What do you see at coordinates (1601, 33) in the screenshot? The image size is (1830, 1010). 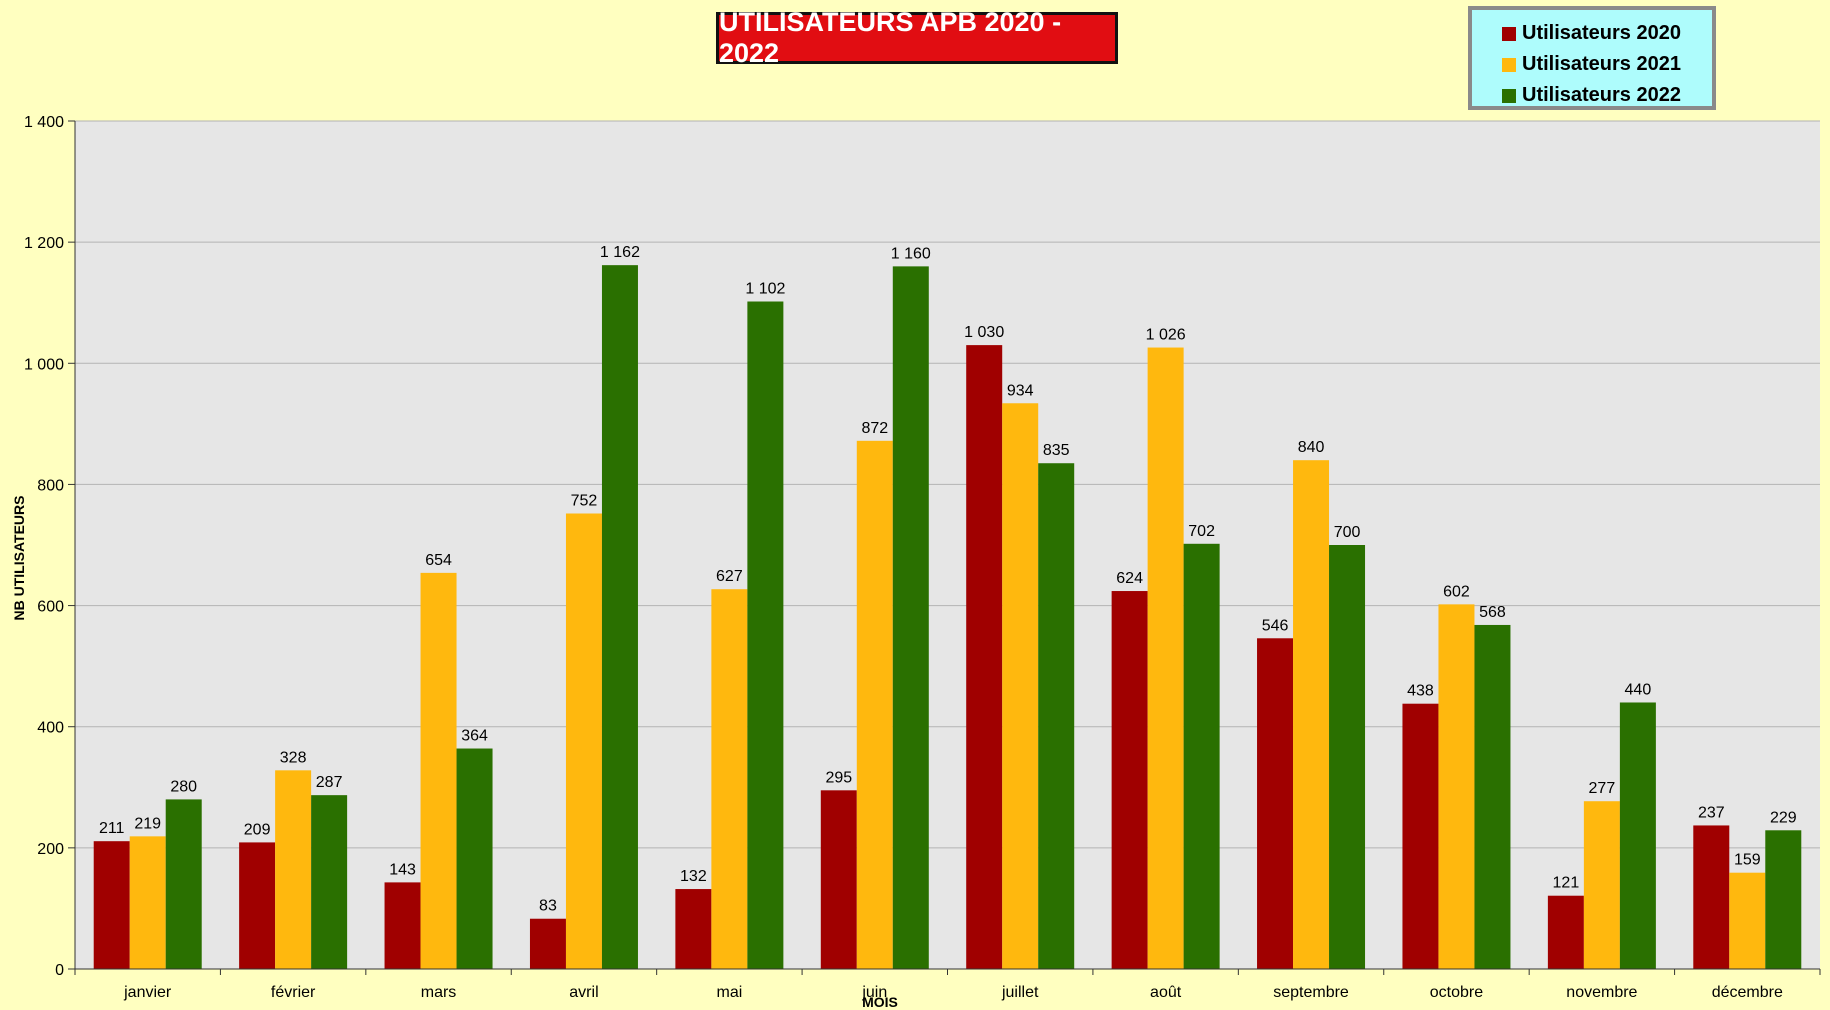 I see `legend-label-2020: Utilisateurs 2020` at bounding box center [1601, 33].